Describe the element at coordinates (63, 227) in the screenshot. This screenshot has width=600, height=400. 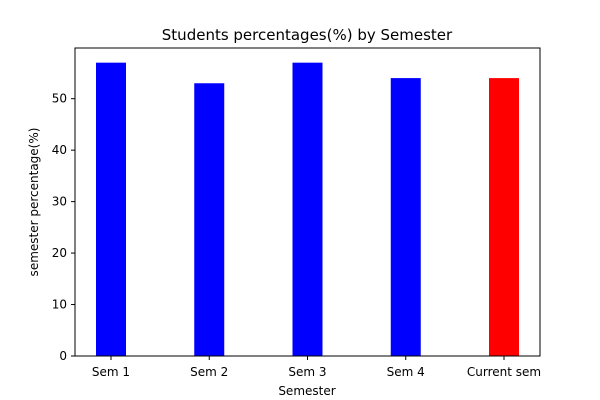
I see `y-axis-ticks: 0 10 20 30 40 50` at that location.